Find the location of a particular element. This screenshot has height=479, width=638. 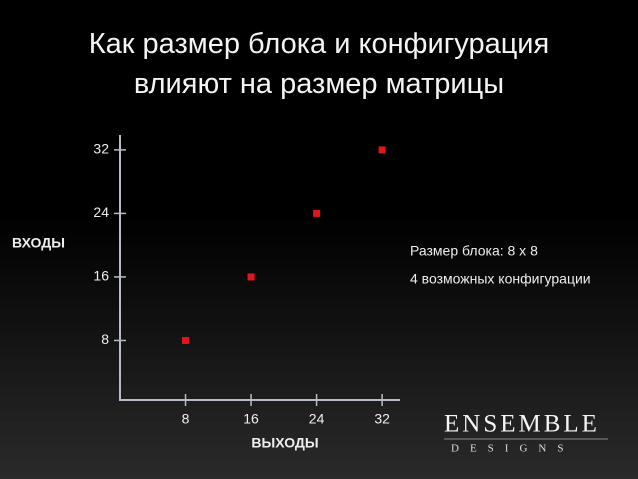

y-axis-label: ВХОДЫ is located at coordinates (38, 243).